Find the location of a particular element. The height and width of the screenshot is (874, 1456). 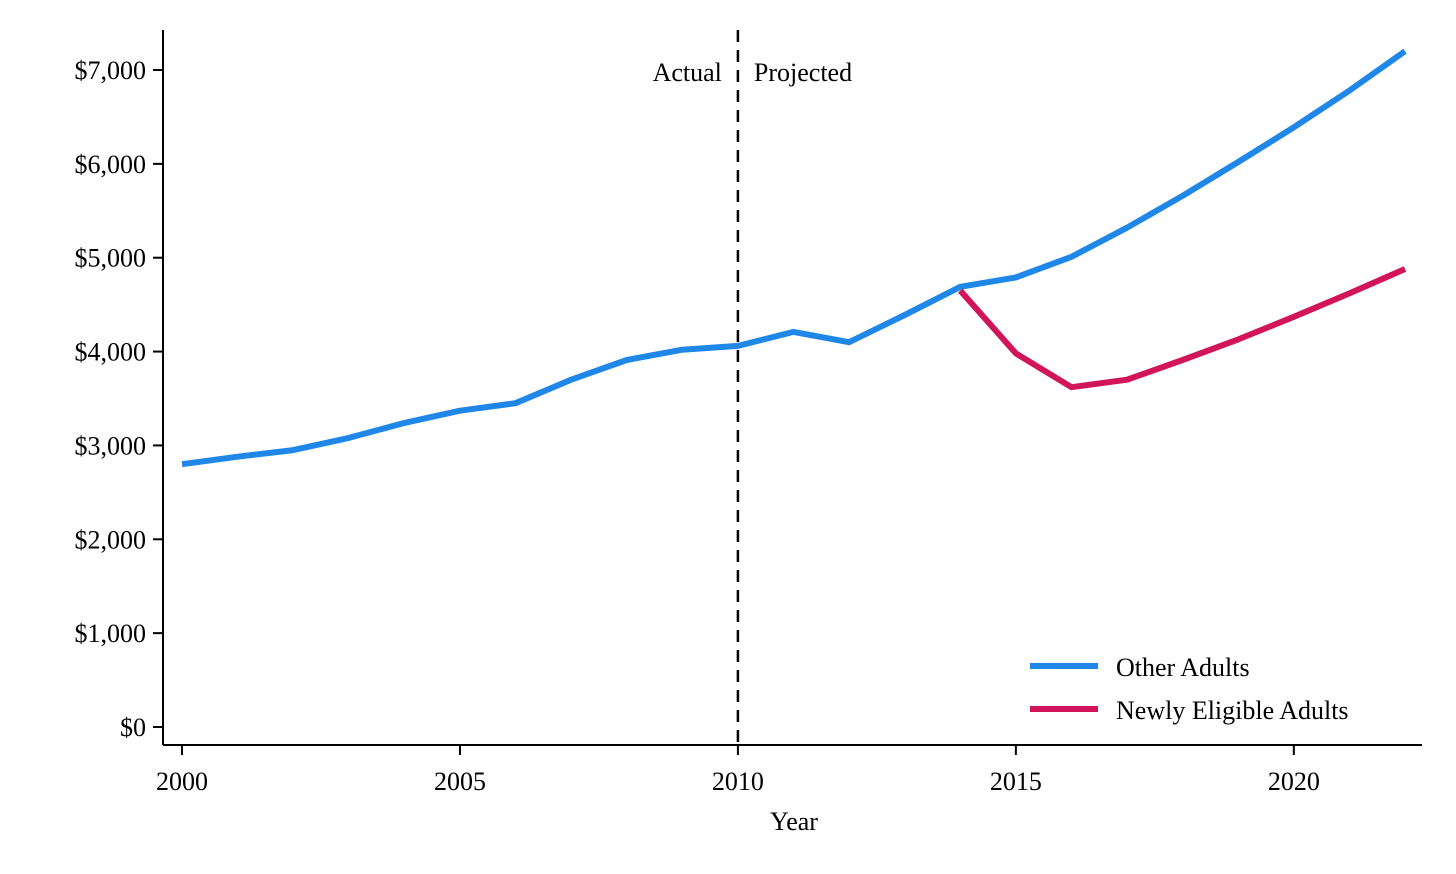

y-tick-label: $4,000 is located at coordinates (111, 352).